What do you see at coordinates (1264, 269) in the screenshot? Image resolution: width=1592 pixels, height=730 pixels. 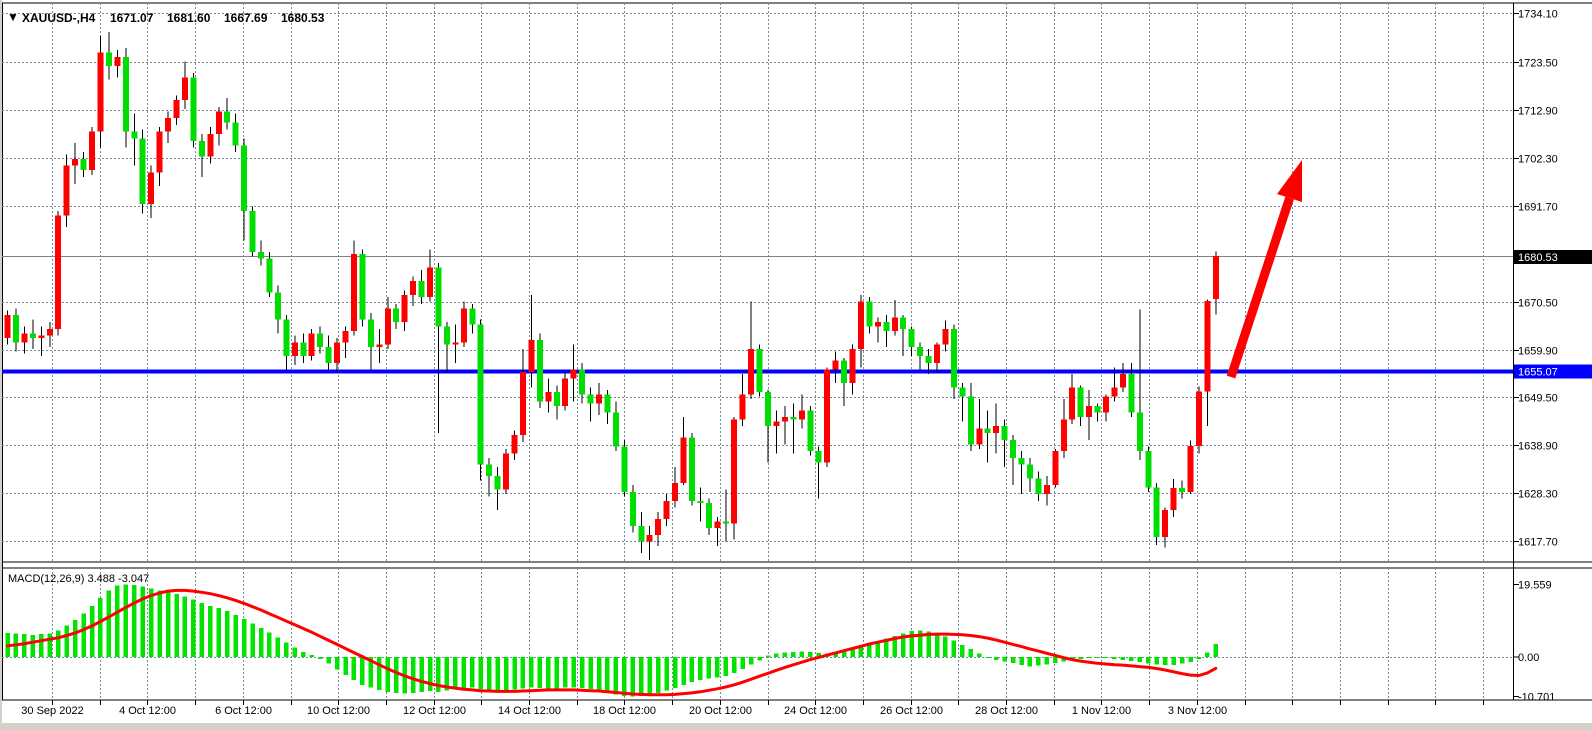 I see `trend-arrow` at bounding box center [1264, 269].